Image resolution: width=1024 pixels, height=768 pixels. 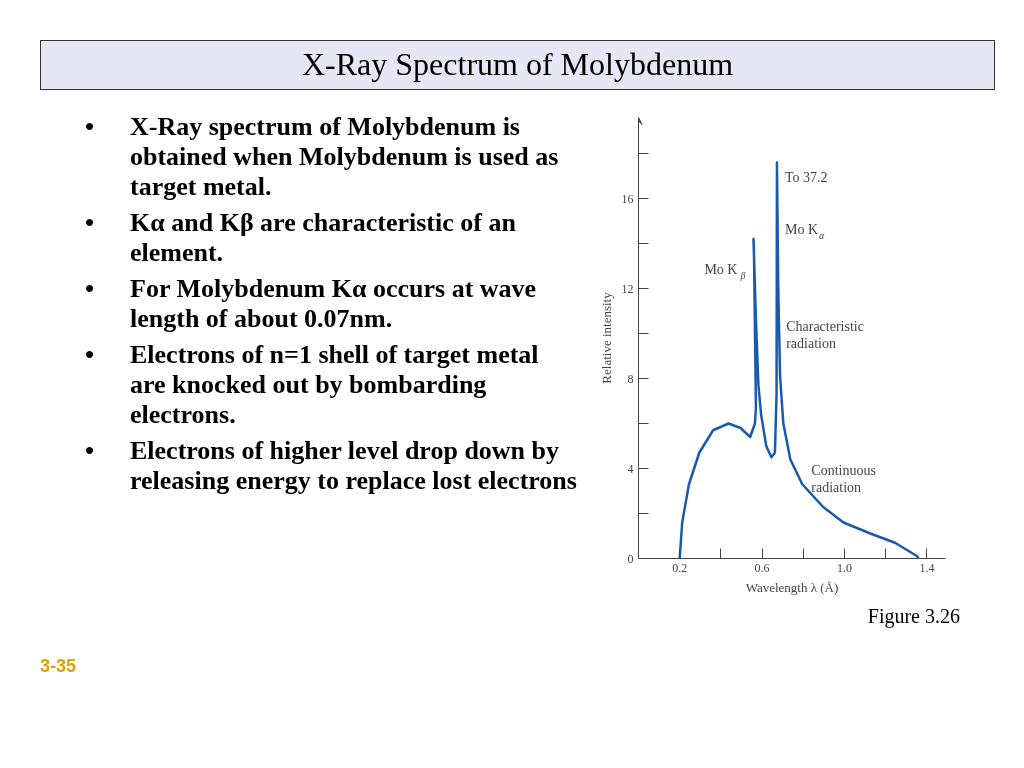 I want to click on text: • Electrons of n=1 shell of target metal are knocked out by bombarding electrons., so click(x=312, y=384).